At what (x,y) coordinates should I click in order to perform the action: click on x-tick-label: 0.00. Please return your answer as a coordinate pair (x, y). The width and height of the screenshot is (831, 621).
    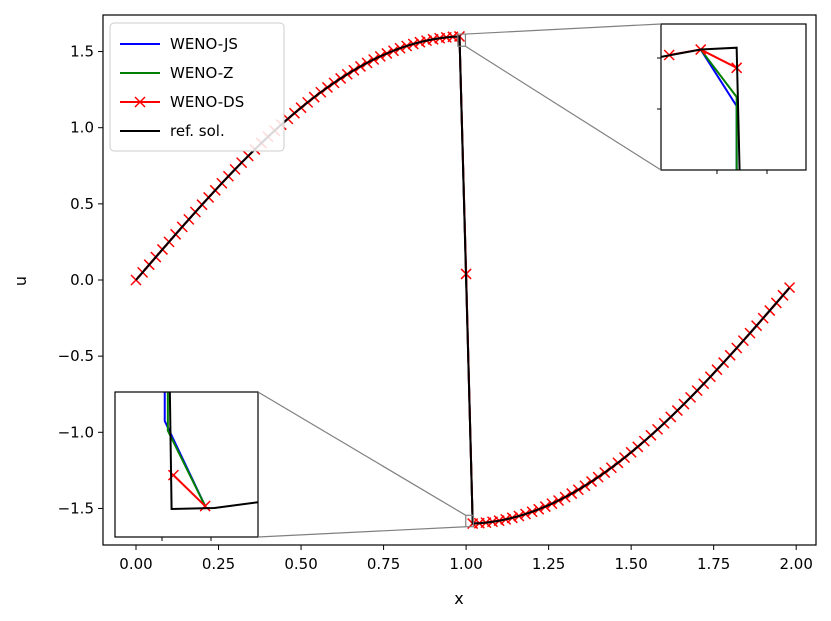
    Looking at the image, I should click on (135, 564).